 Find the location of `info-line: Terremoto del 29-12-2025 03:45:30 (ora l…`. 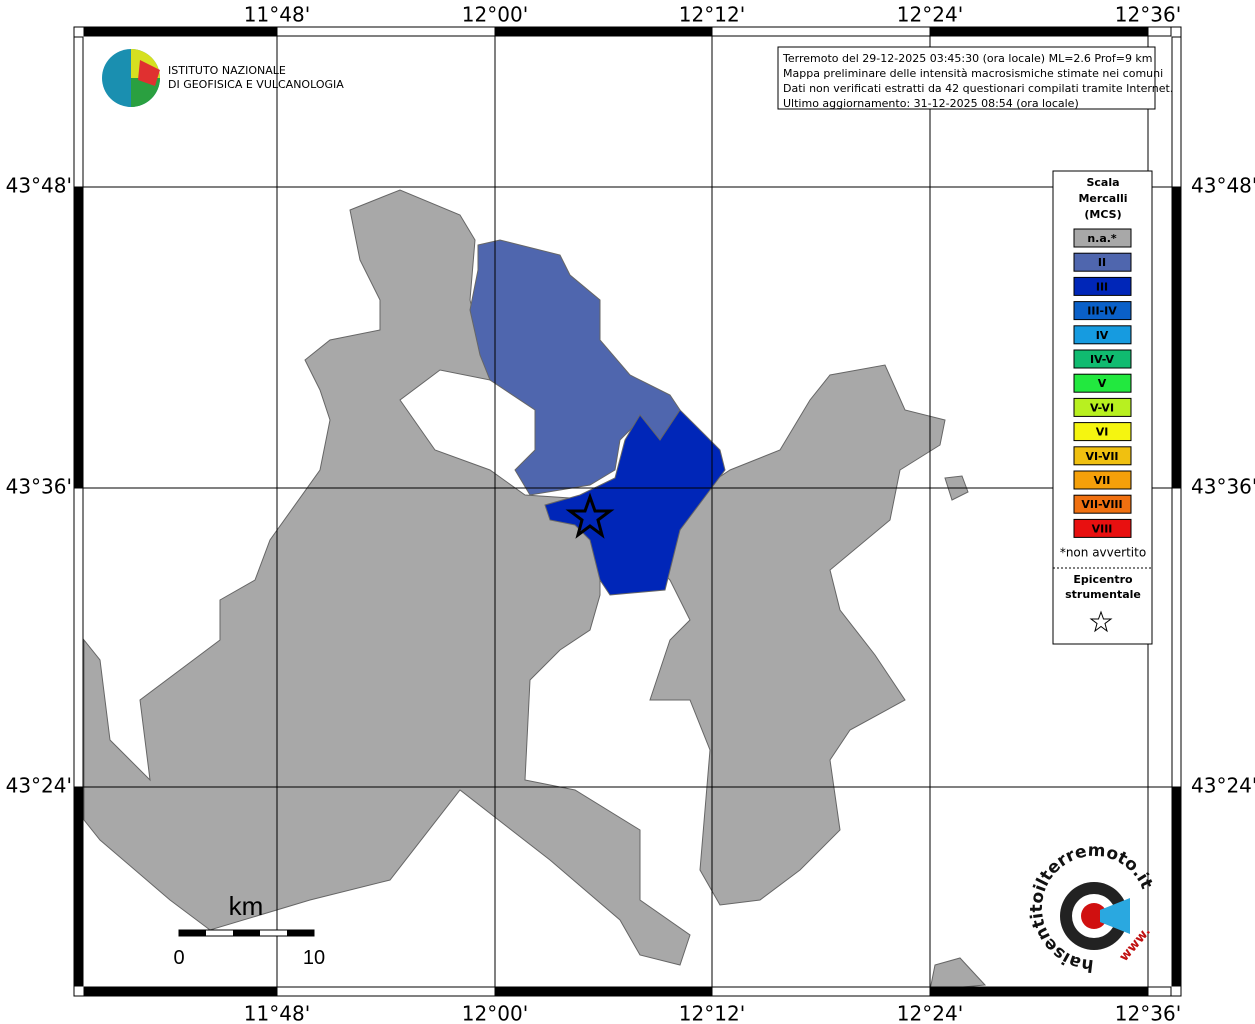

info-line: Terremoto del 29-12-2025 03:45:30 (ora l… is located at coordinates (967, 58).